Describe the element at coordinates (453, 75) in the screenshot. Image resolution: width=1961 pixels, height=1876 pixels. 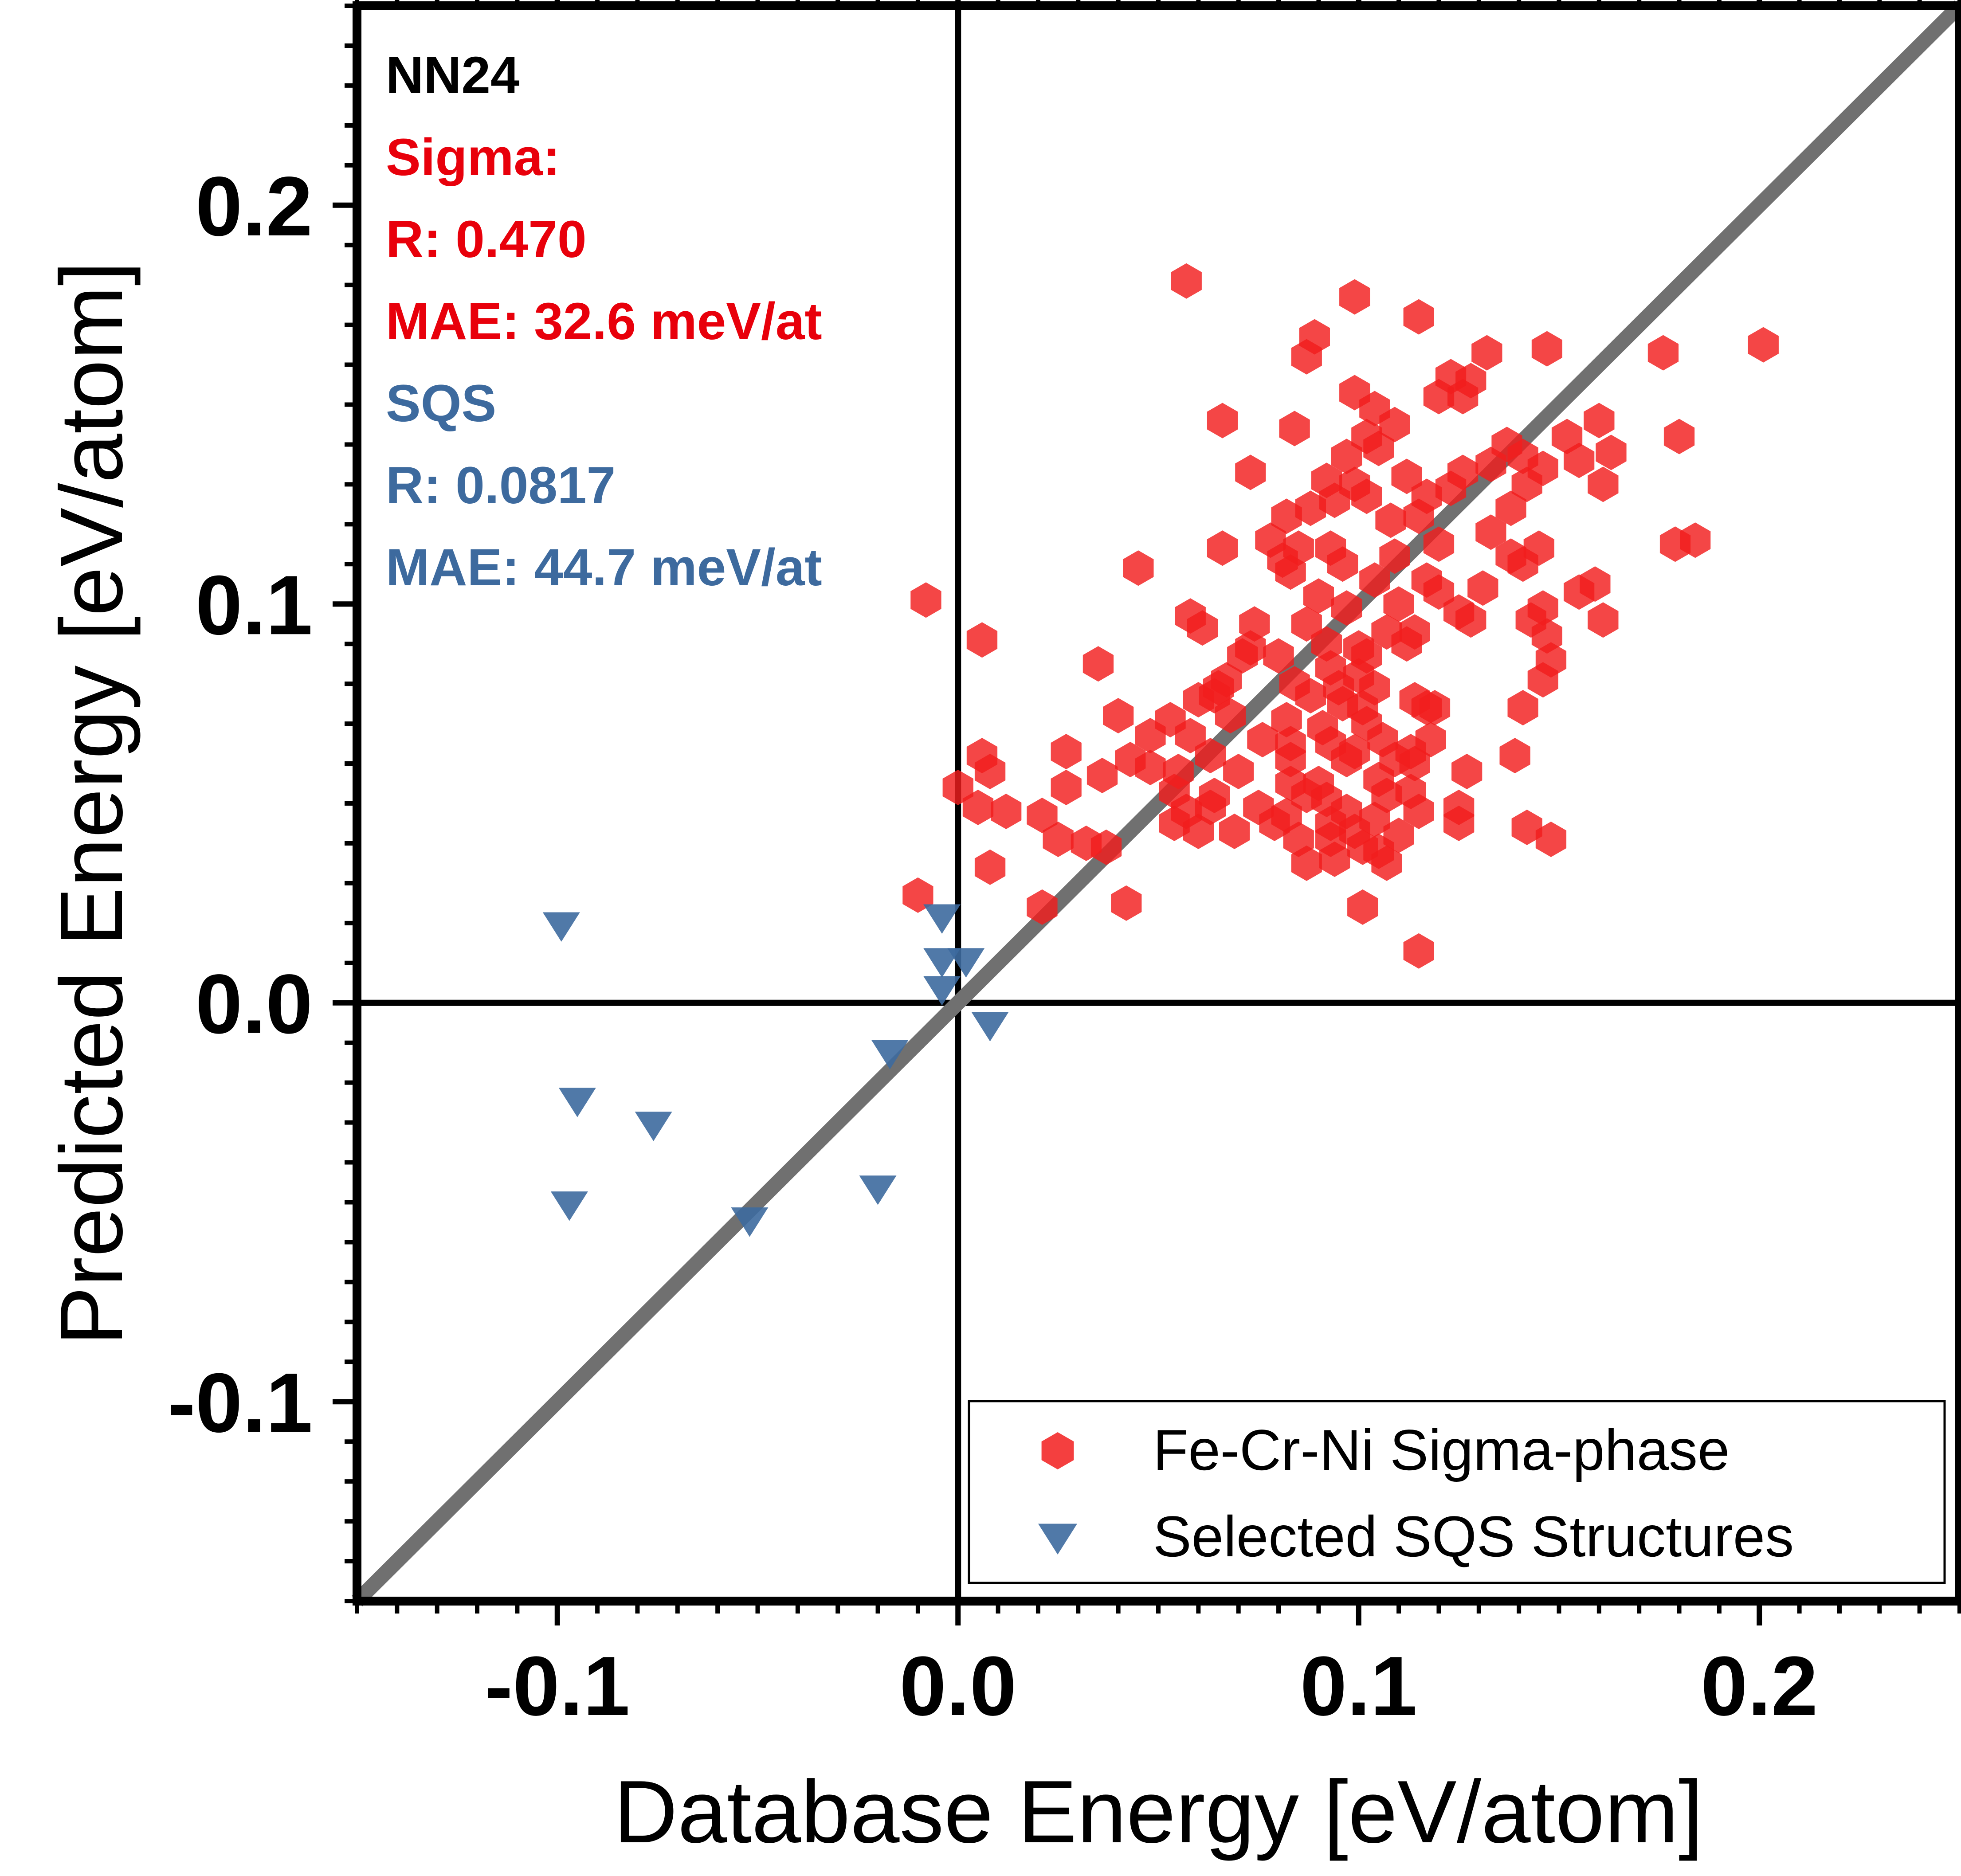
I see `stat-line: NN24` at that location.